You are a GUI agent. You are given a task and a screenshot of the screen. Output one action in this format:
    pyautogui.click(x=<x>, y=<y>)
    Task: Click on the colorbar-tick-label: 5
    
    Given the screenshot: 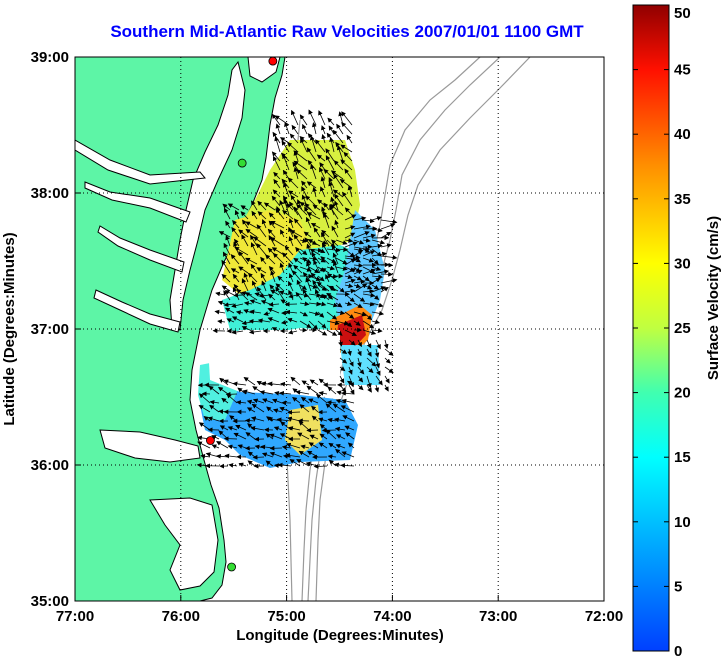 What is the action you would take?
    pyautogui.click(x=678, y=586)
    